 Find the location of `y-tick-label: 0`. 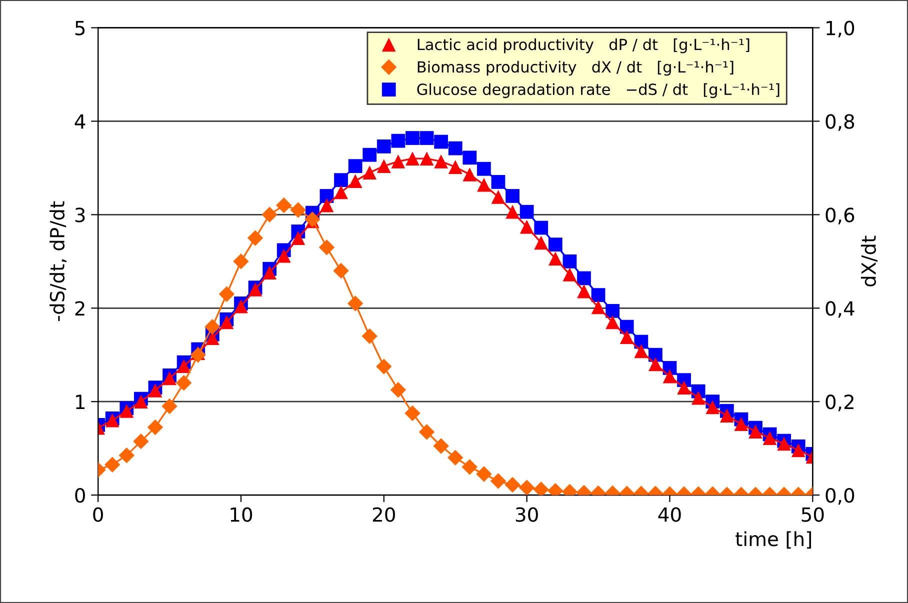

y-tick-label: 0 is located at coordinates (80, 495).